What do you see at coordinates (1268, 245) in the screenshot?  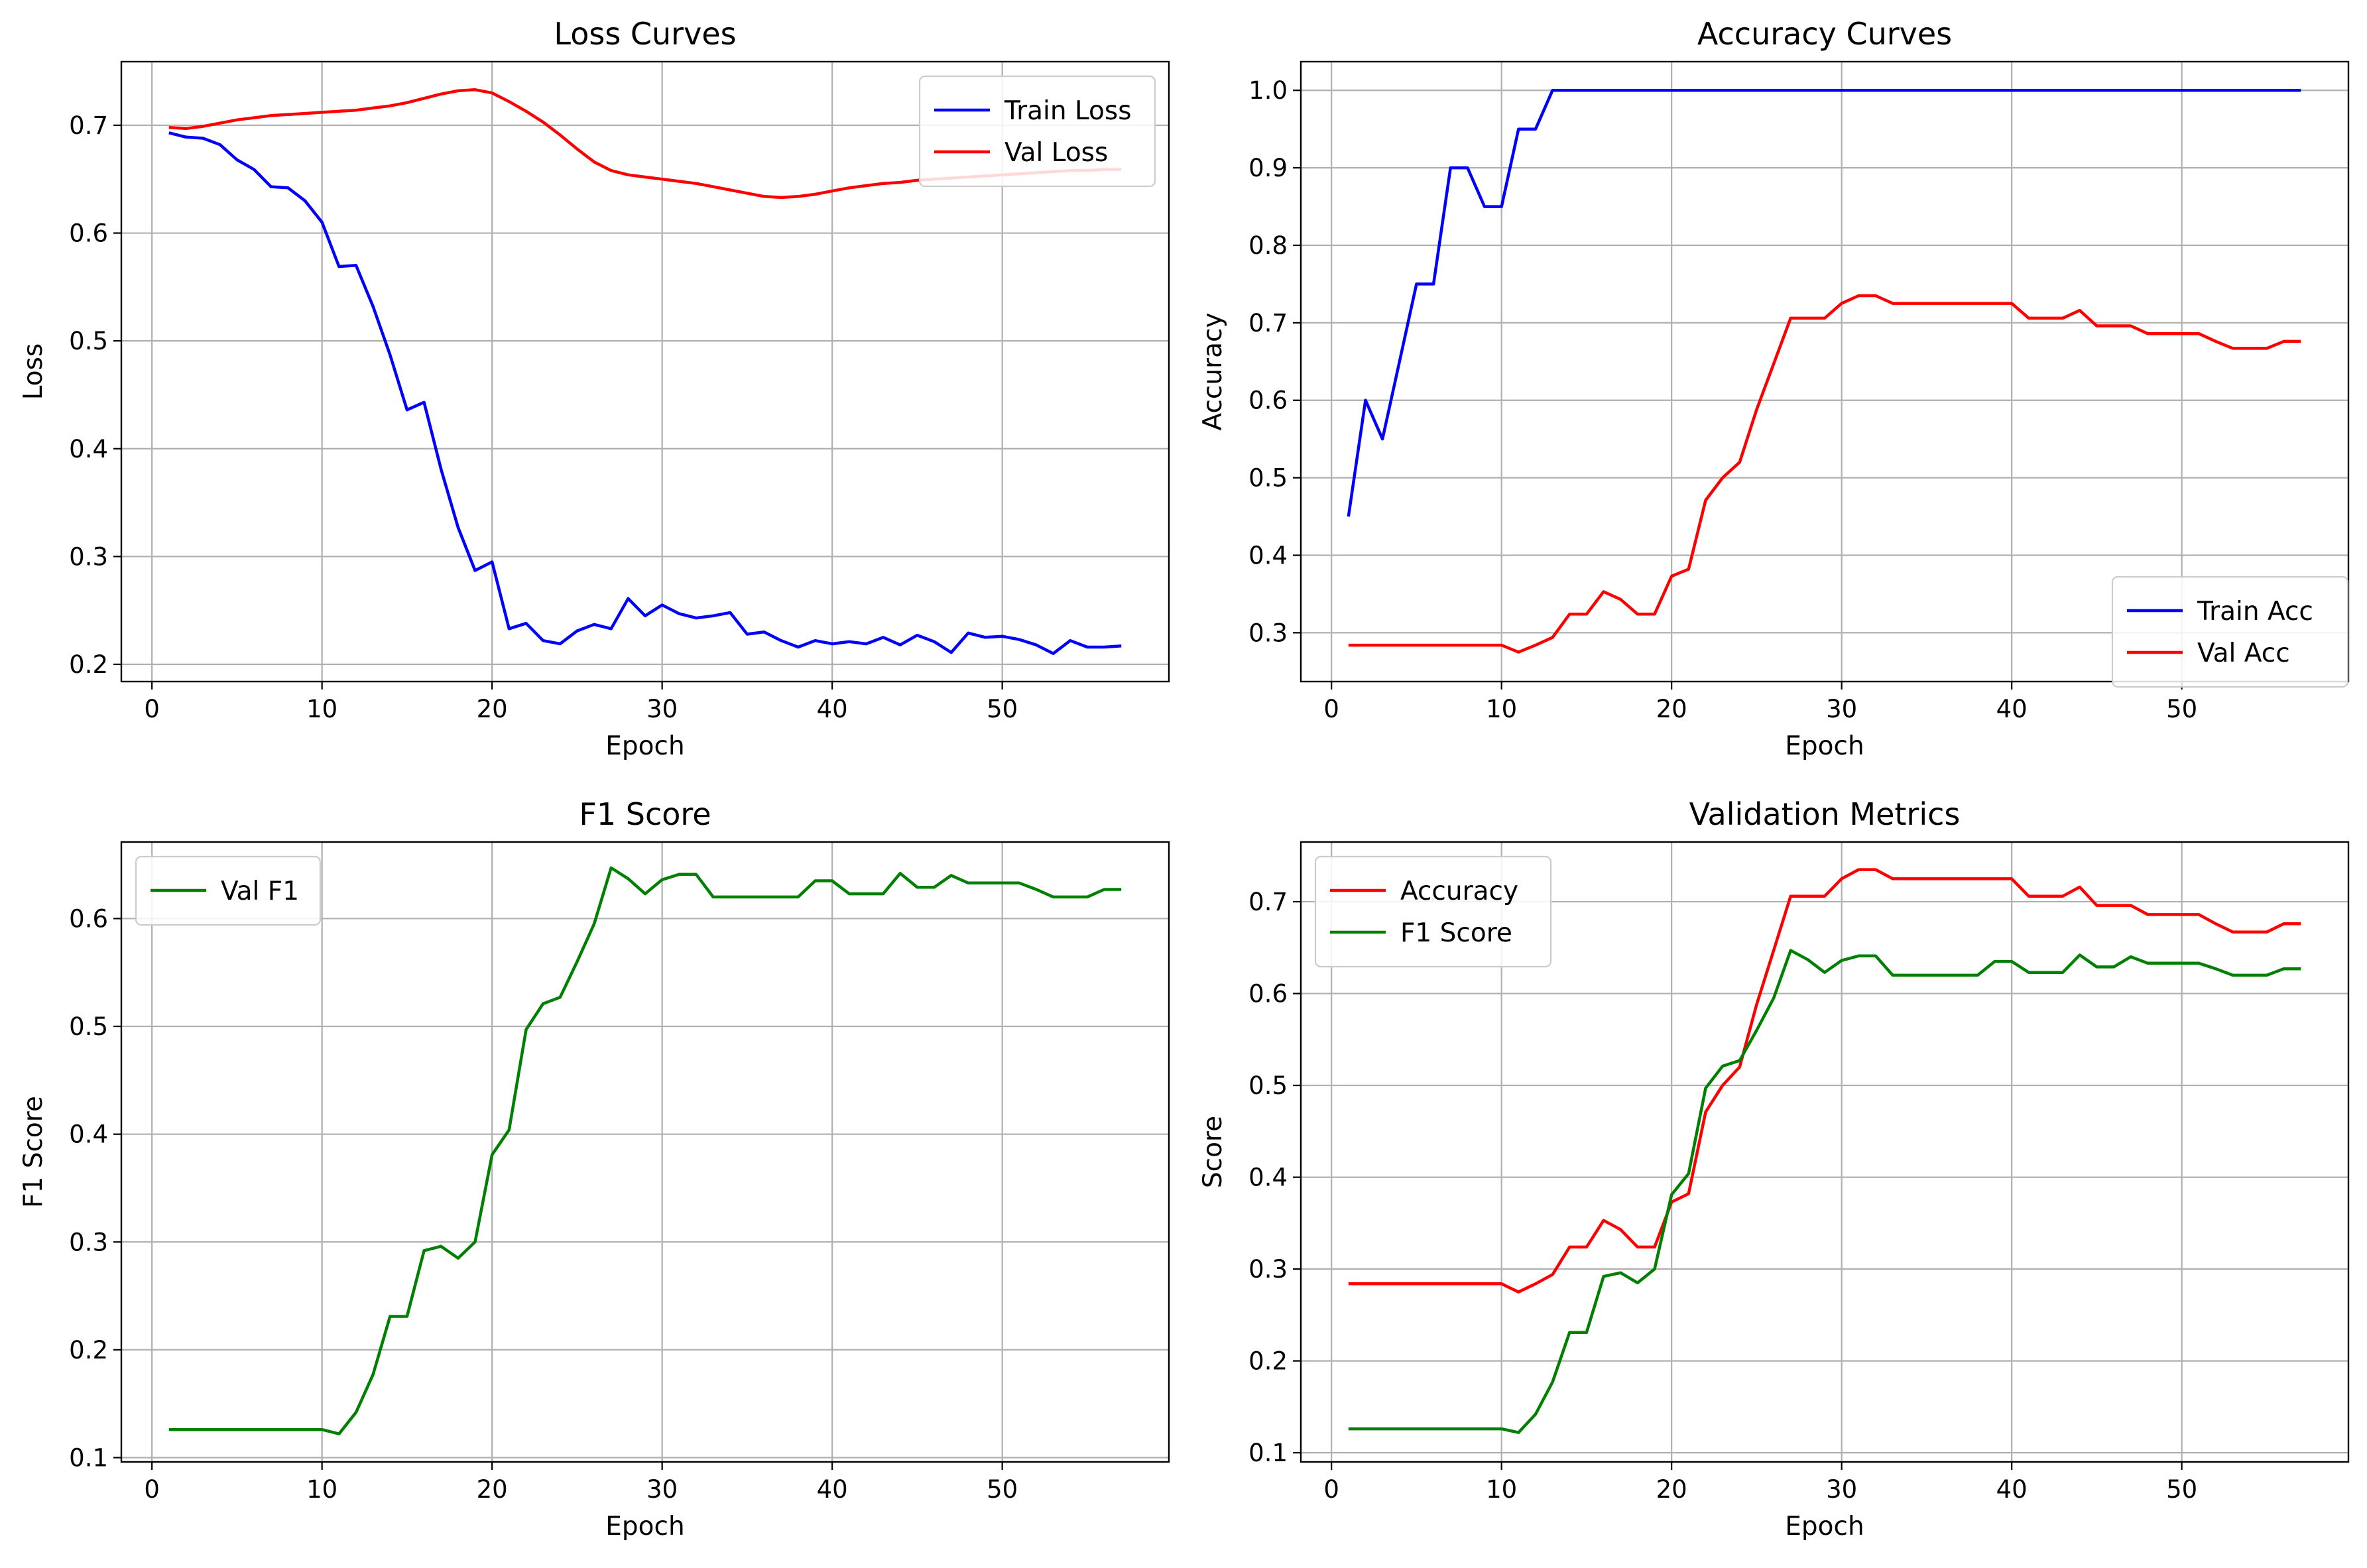 I see `y-tick-label: 0.8` at bounding box center [1268, 245].